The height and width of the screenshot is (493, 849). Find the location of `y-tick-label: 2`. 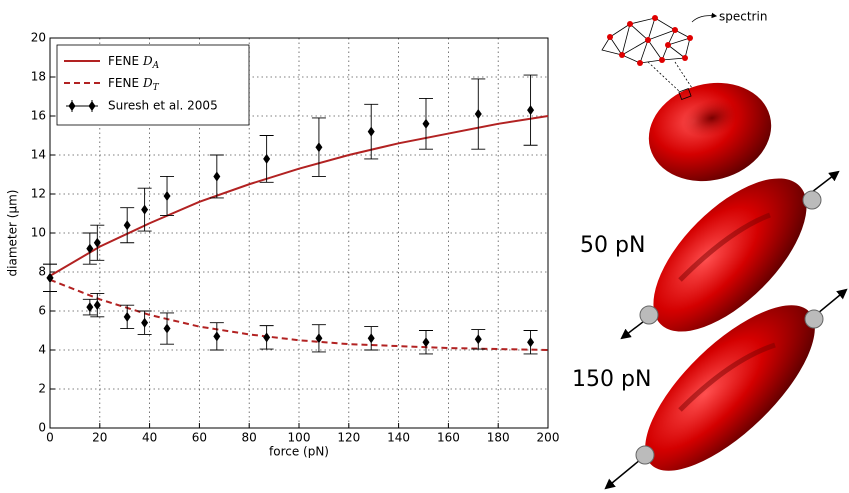

y-tick-label: 2 is located at coordinates (42, 389).